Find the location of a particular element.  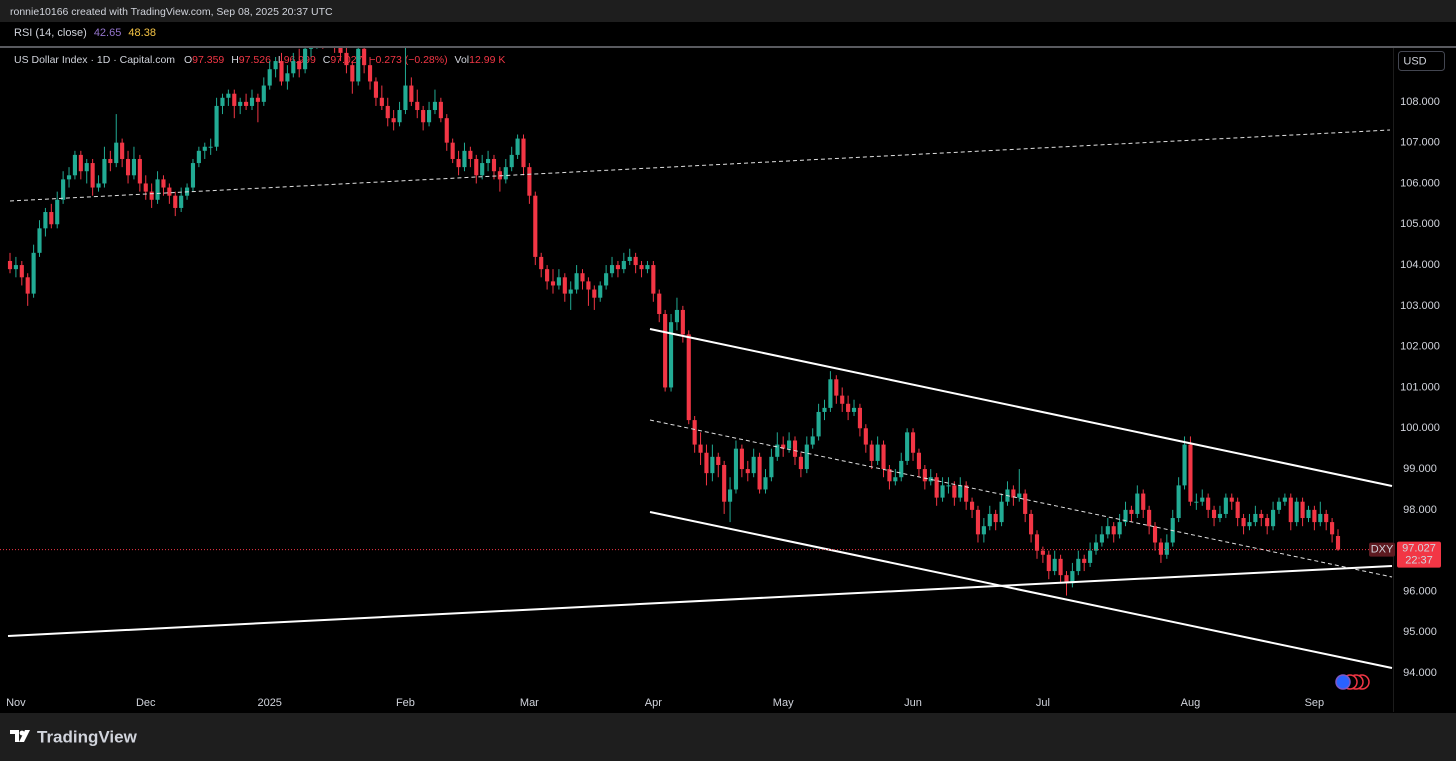

channel-top is located at coordinates (1021, 407).